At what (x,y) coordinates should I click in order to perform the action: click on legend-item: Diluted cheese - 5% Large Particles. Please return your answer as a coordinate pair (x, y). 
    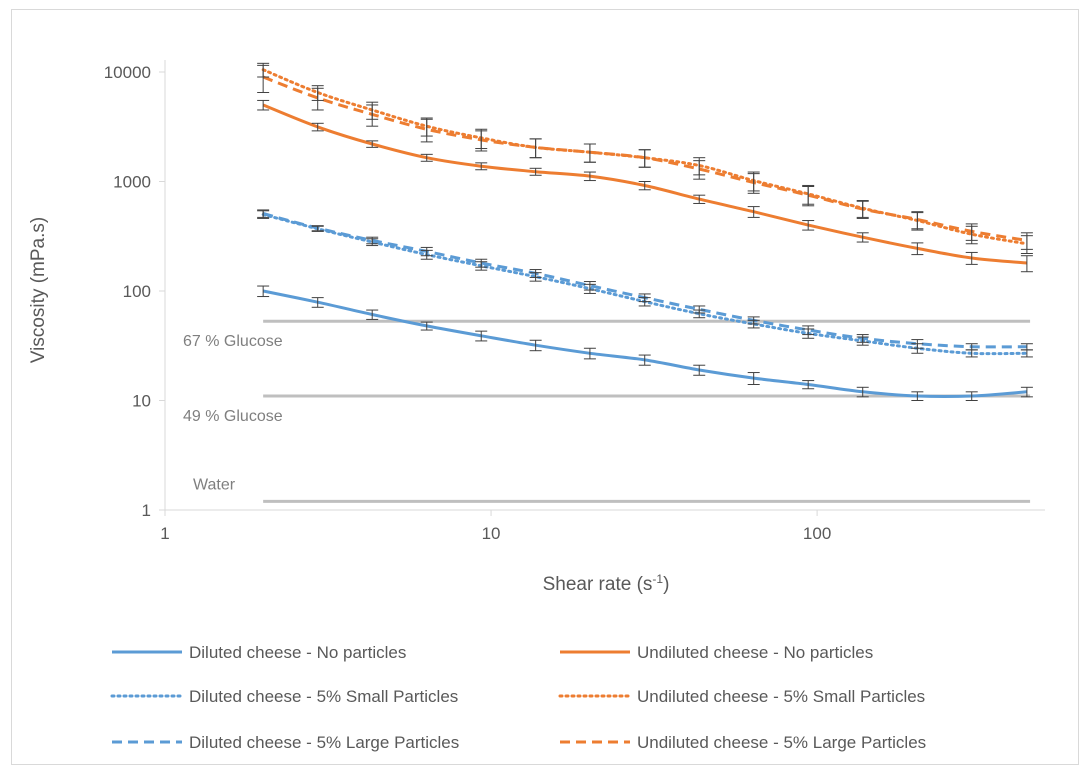
    Looking at the image, I should click on (285, 742).